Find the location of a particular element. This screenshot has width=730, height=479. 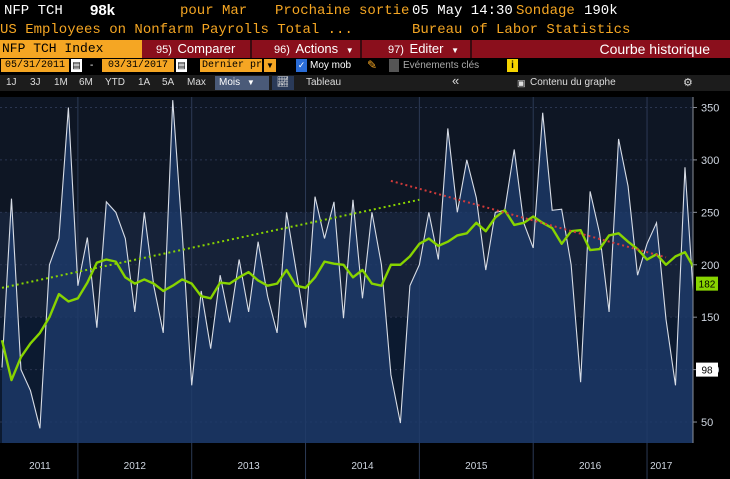

pencil-icon: ✎ is located at coordinates (372, 65).